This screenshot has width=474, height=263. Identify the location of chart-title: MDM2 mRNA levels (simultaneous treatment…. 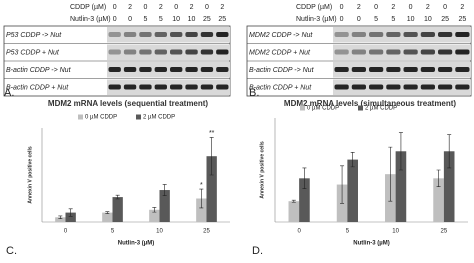
(370, 103).